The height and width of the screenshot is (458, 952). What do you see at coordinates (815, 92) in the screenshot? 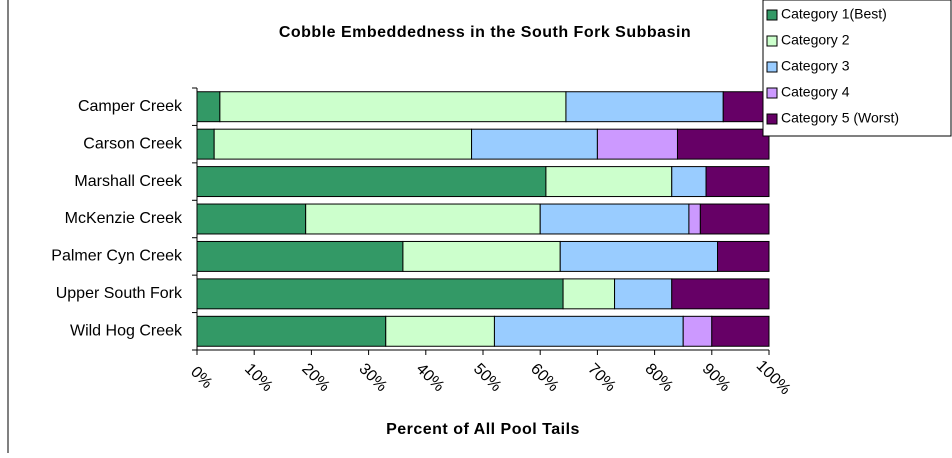
I see `legend-label: Category 4` at bounding box center [815, 92].